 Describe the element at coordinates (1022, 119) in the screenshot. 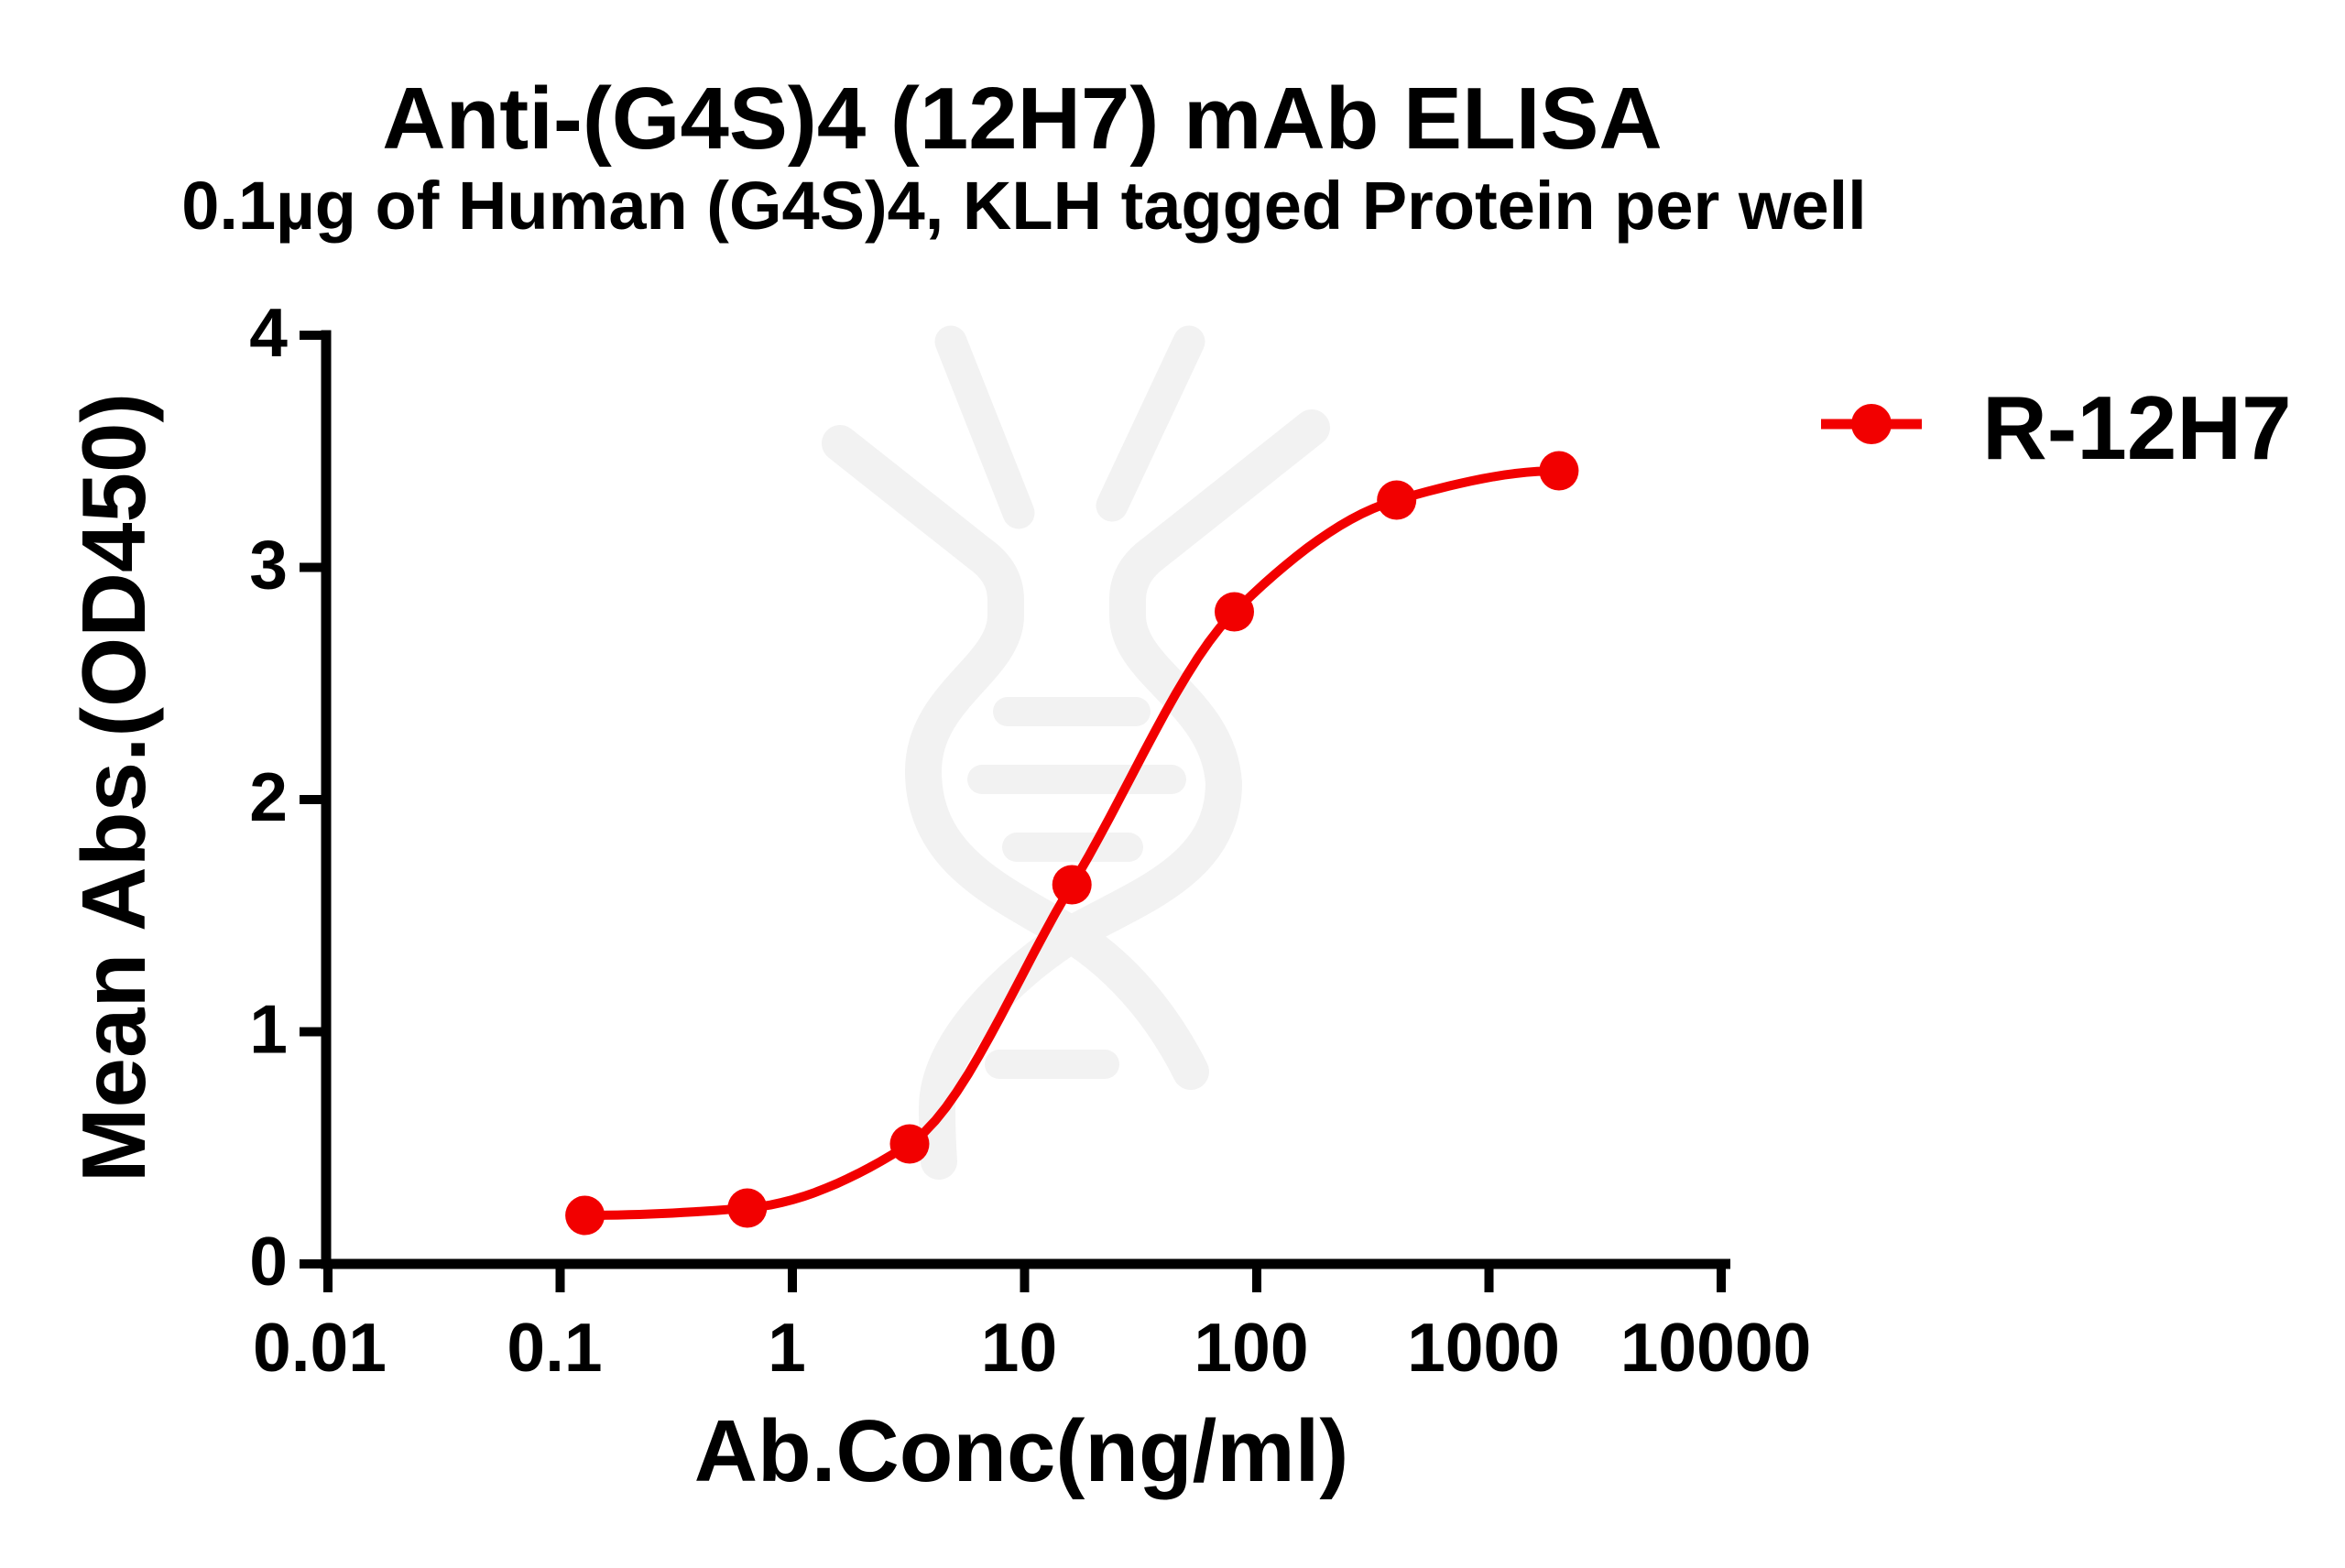

I see `svg-text: Anti-(G4S)4 (12H7) mAb ELISA` at that location.